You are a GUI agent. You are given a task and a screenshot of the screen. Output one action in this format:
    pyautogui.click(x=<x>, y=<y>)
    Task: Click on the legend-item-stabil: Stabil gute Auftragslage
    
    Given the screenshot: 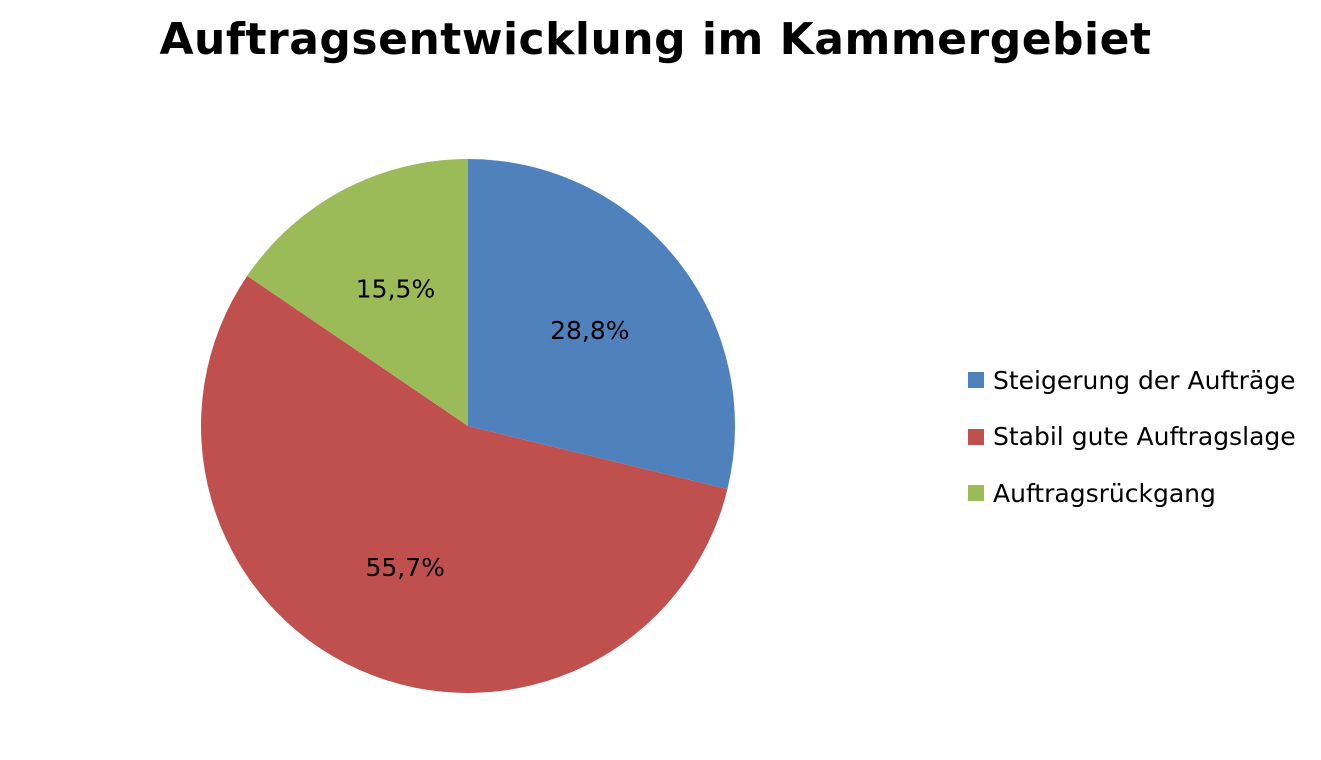 What is the action you would take?
    pyautogui.click(x=1132, y=437)
    